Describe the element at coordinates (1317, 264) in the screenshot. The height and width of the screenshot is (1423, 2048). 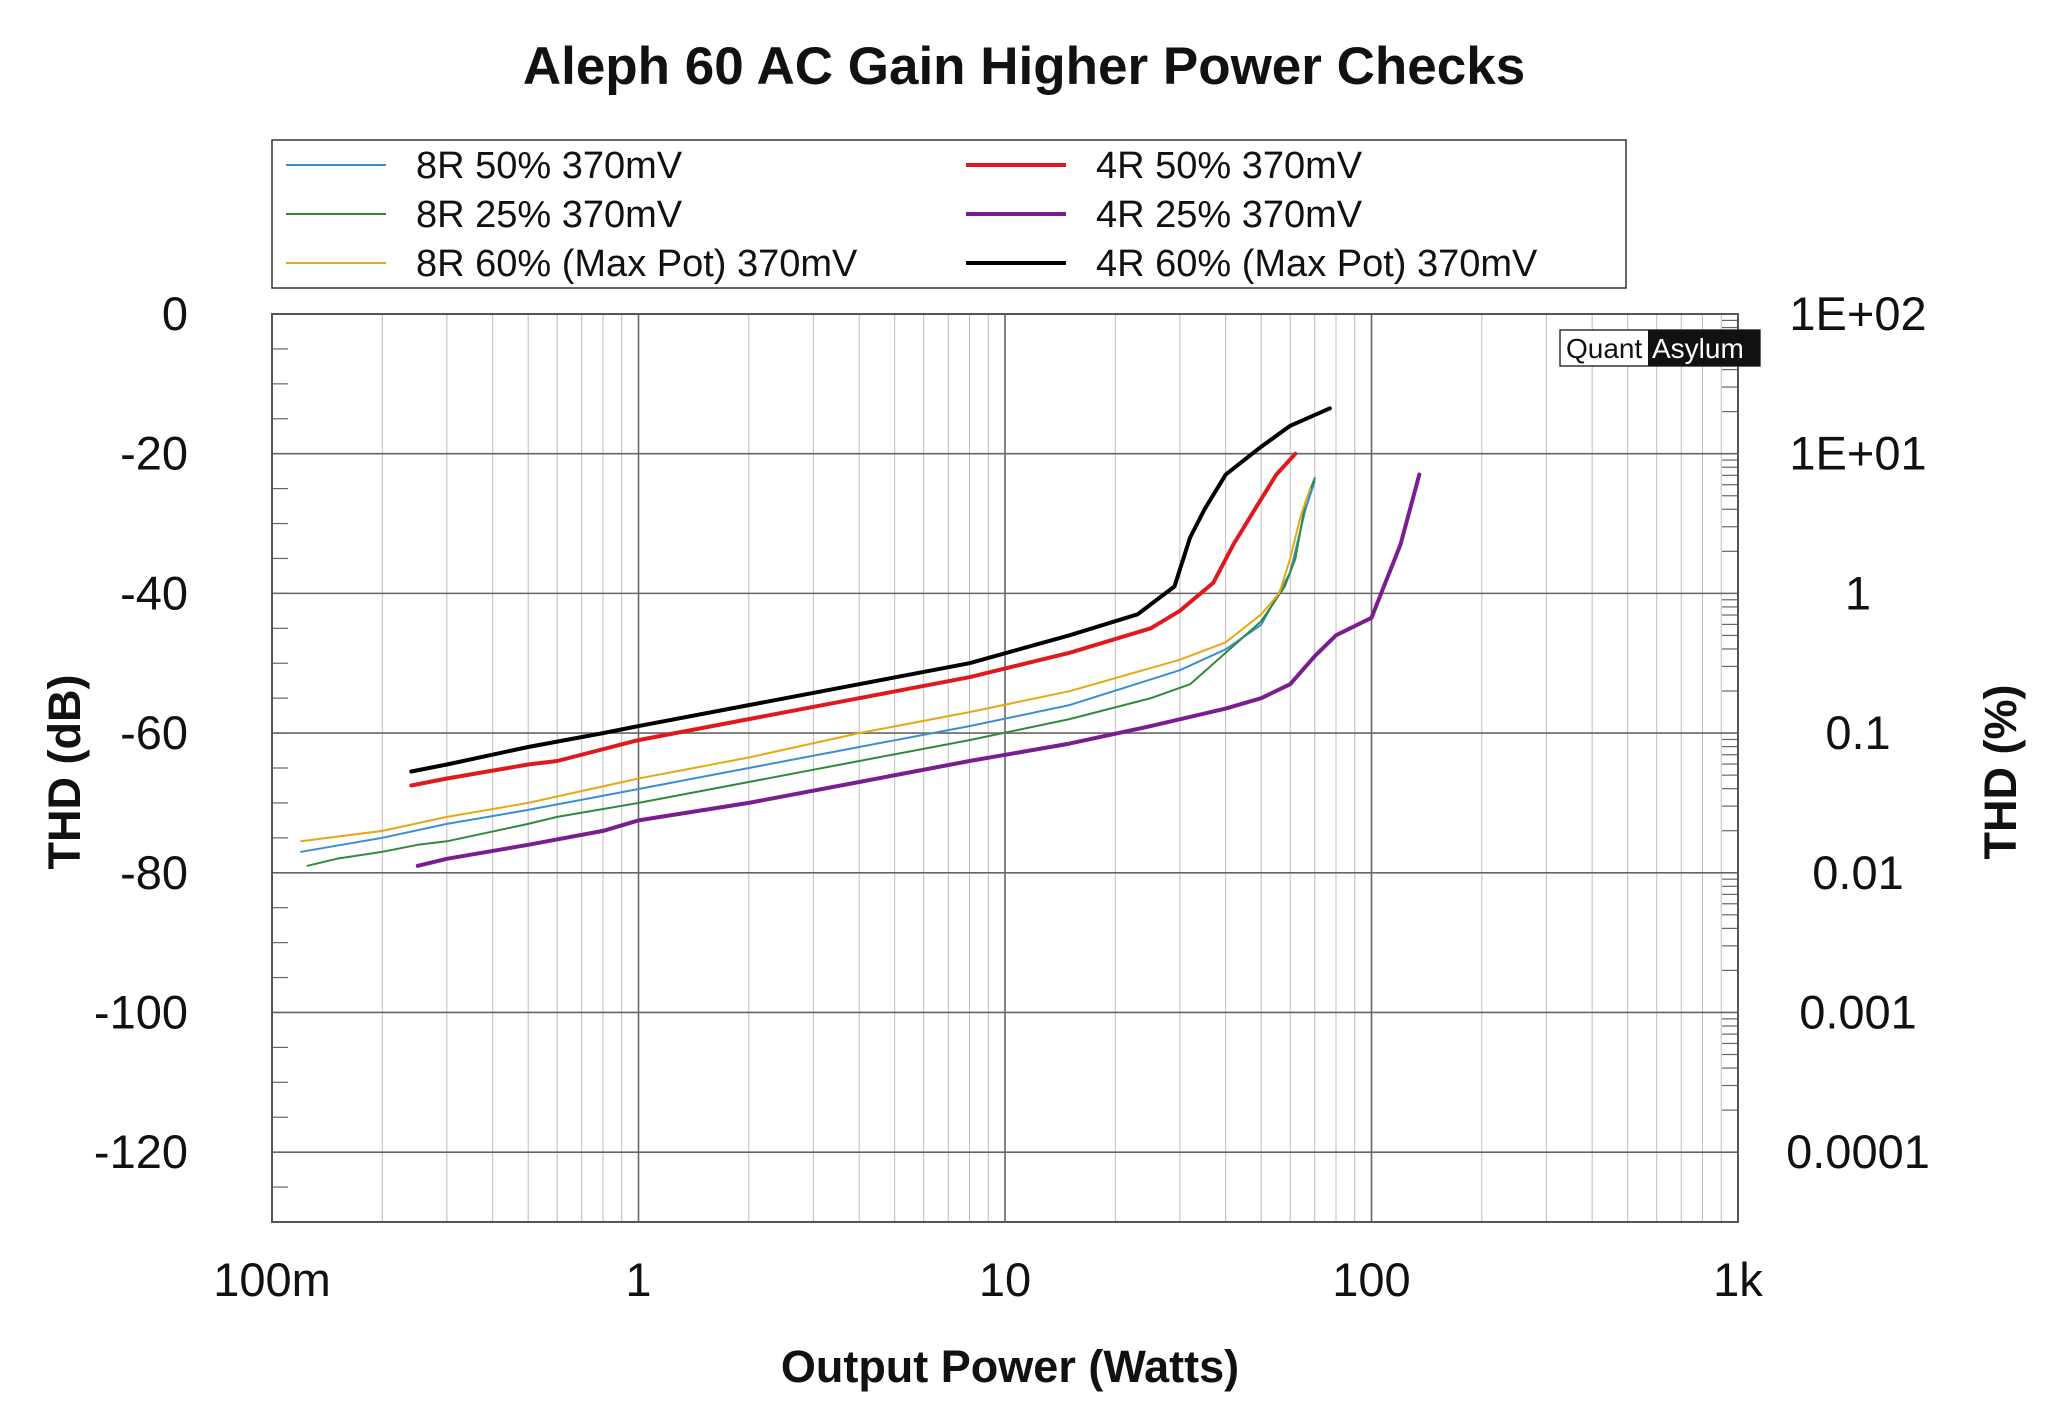
I see `legend-label: 4R 60% (Max Pot) 370mV` at that location.